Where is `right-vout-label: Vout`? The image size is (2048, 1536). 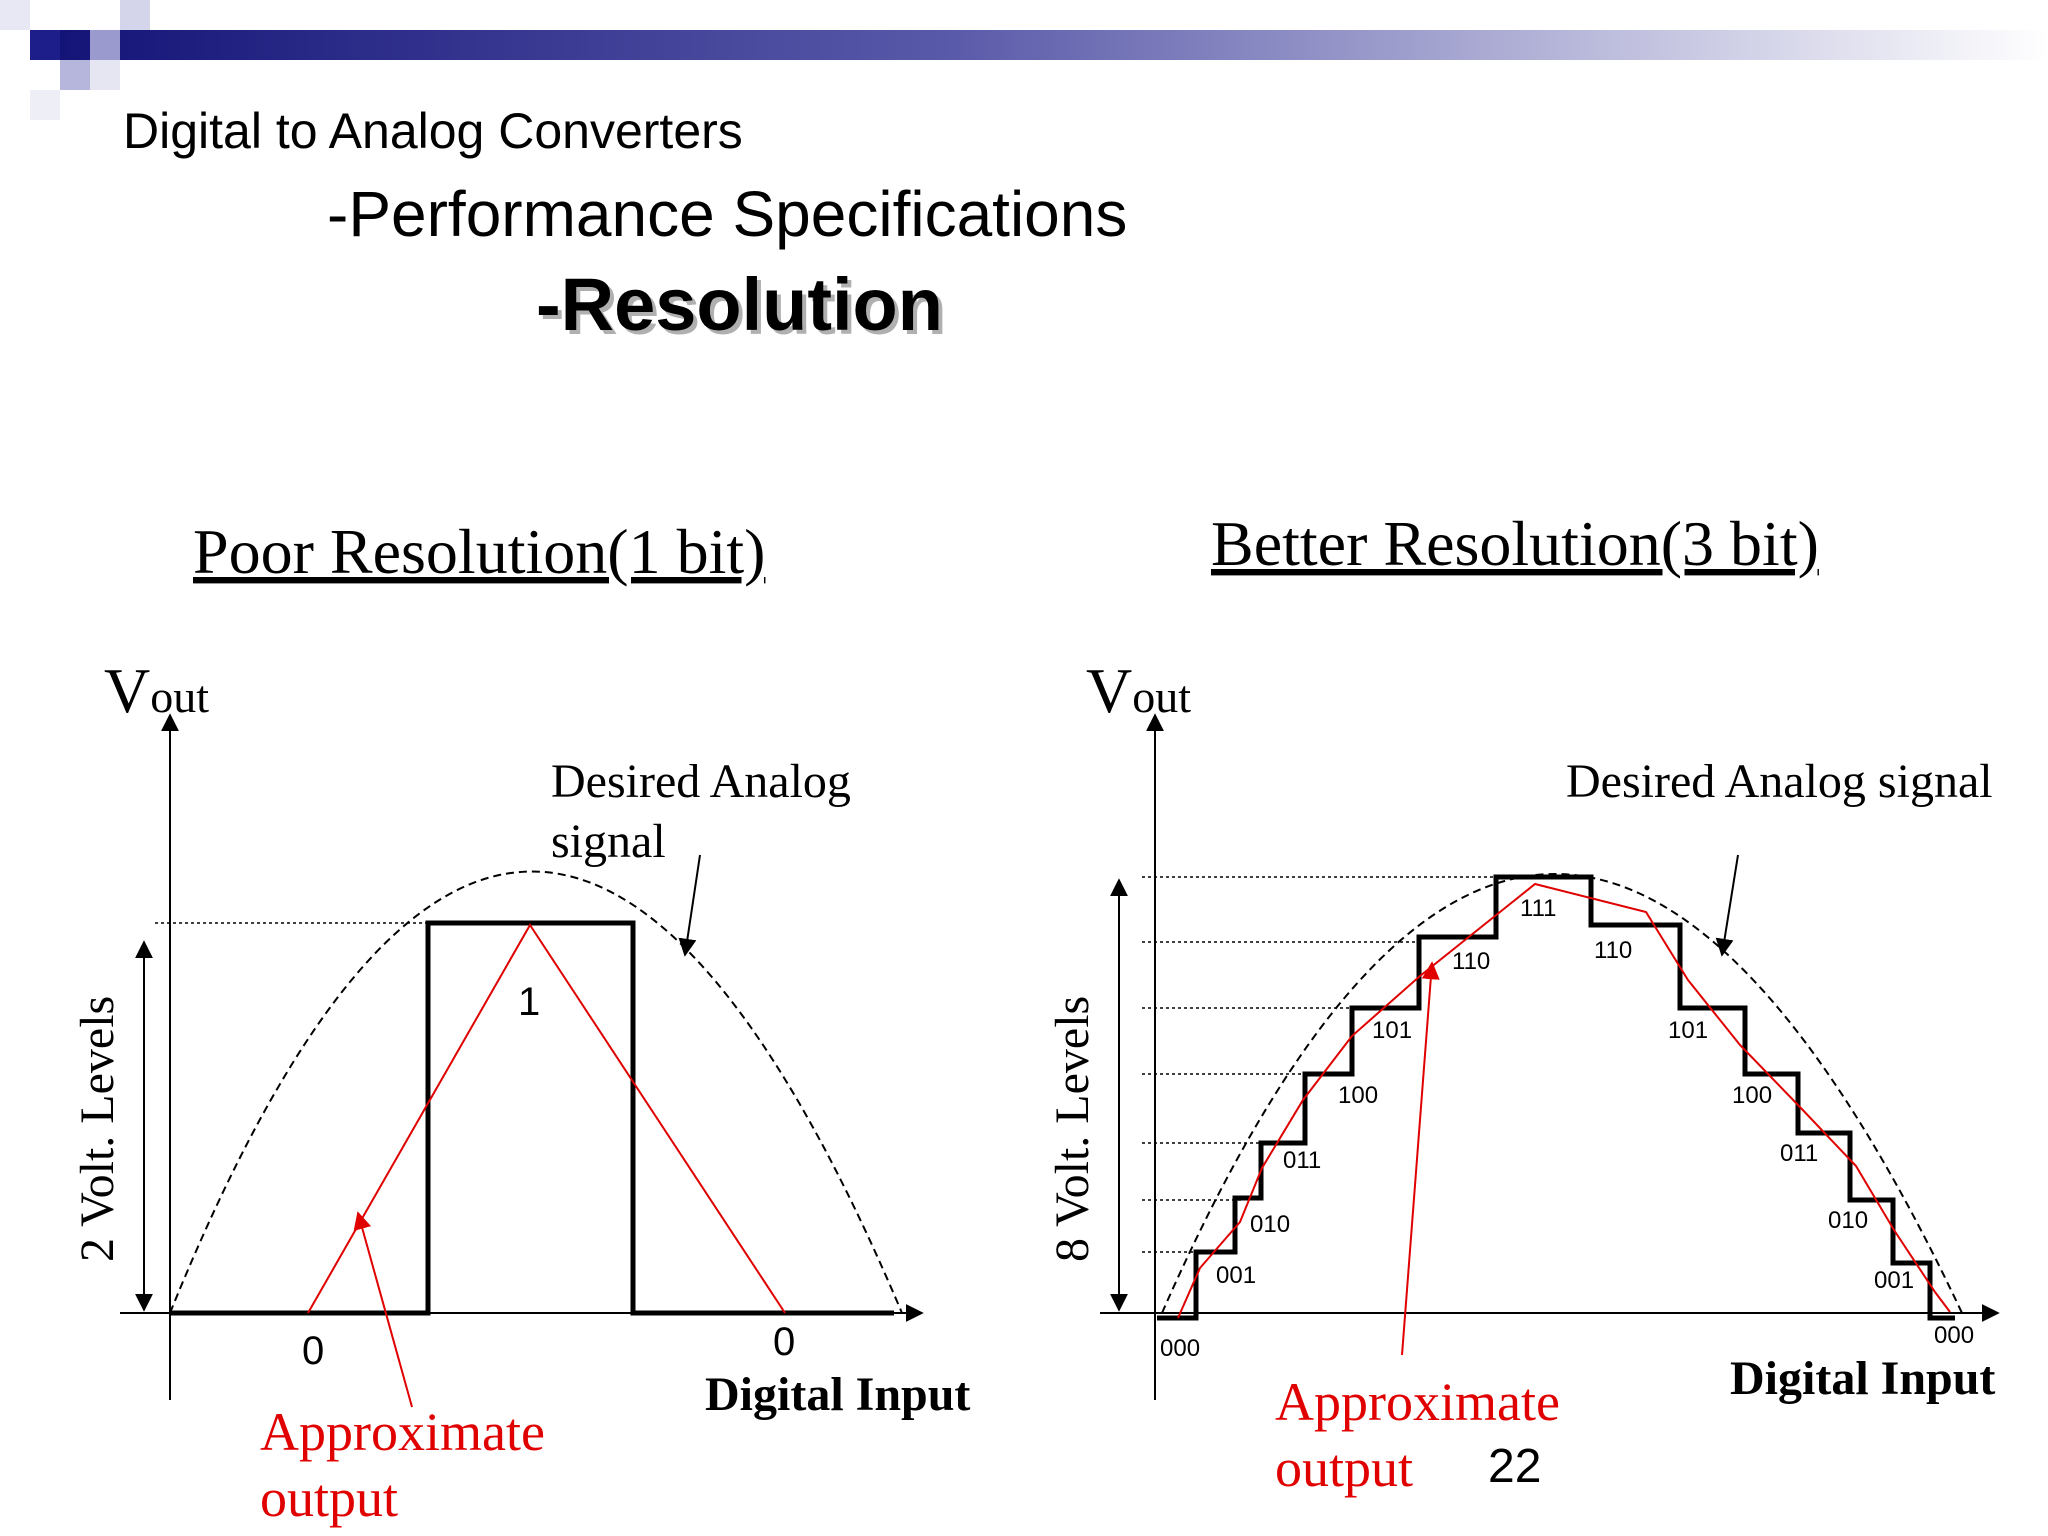
right-vout-label: Vout is located at coordinates (1138, 690).